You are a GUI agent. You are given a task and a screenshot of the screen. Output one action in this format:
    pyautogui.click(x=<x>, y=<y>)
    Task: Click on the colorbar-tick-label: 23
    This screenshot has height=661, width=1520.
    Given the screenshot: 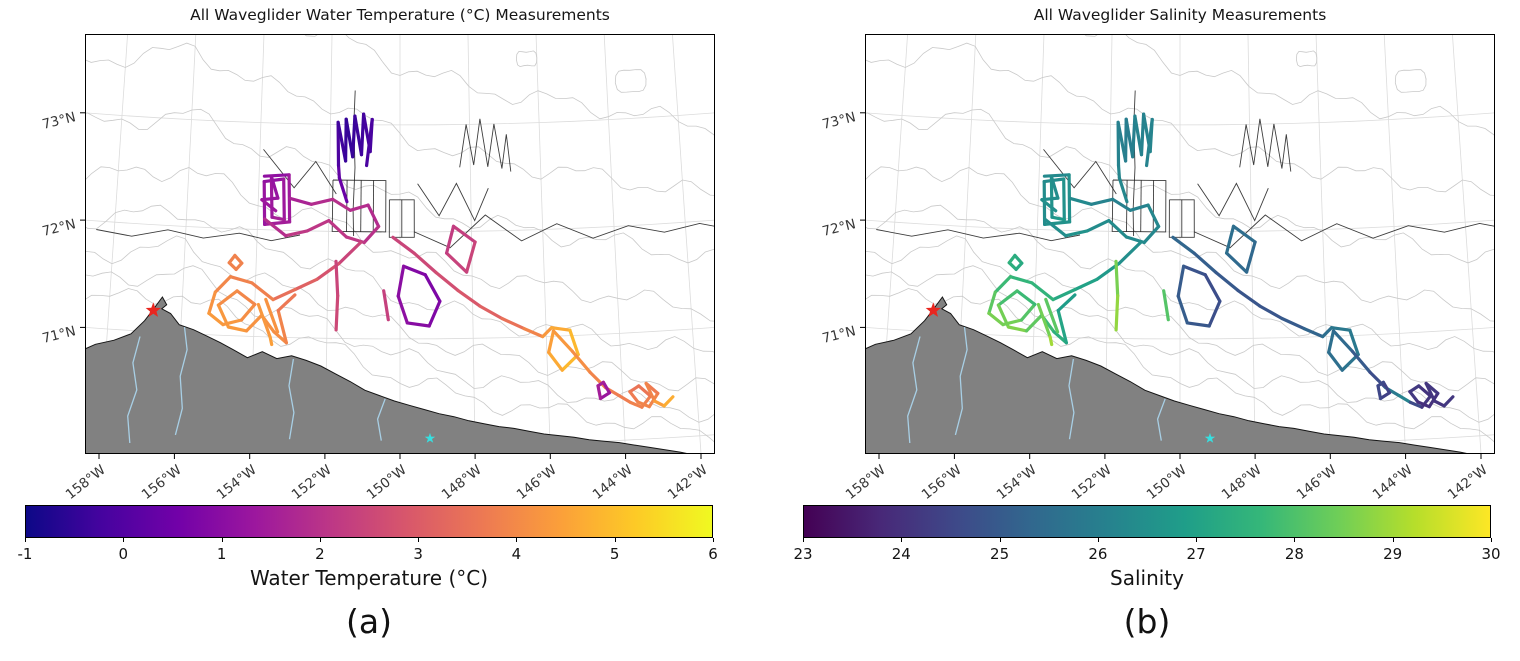 What is the action you would take?
    pyautogui.click(x=803, y=554)
    